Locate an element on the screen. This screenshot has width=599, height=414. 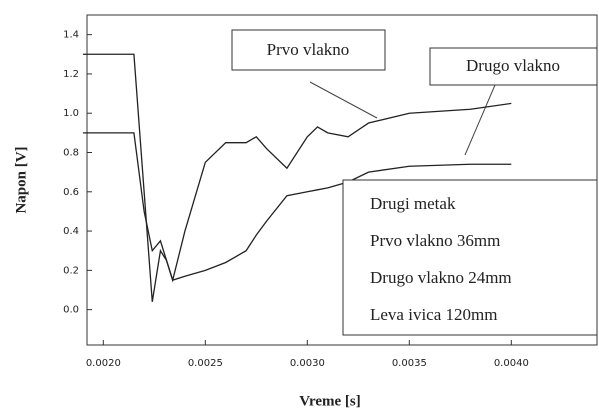
y-axis-label: Napon [V] is located at coordinates (21, 179).